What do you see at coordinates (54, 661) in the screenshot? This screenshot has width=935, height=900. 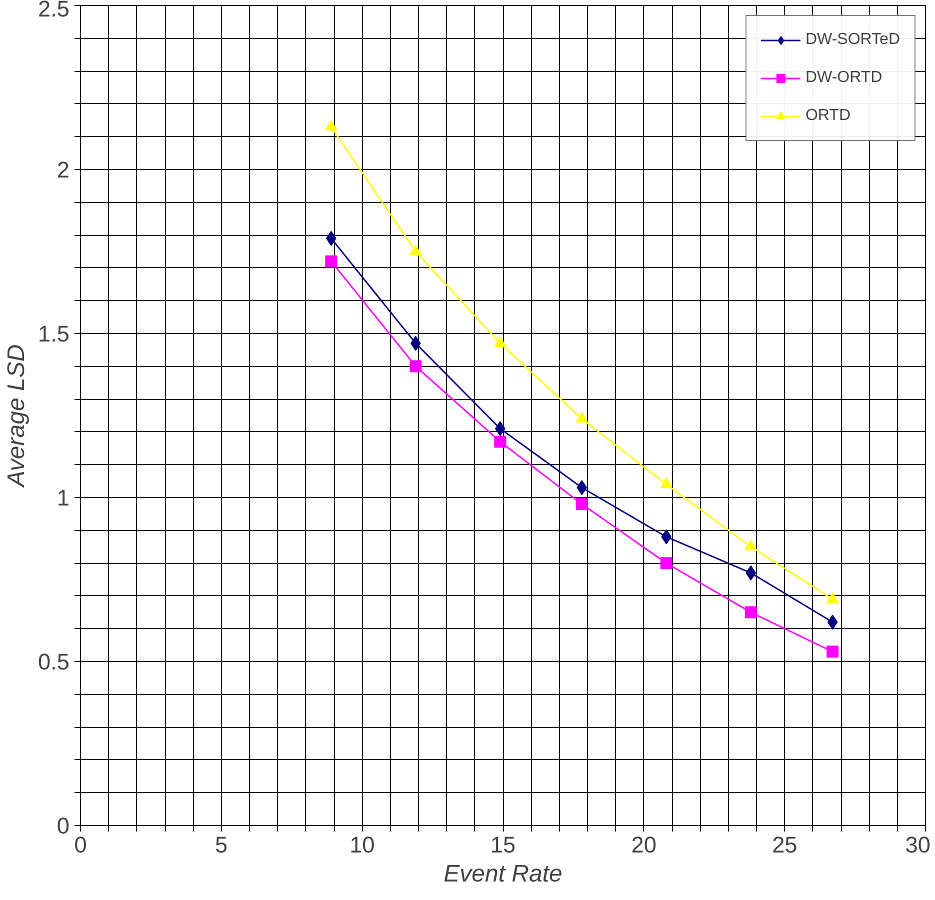 I see `y-tick-label: 0.5` at bounding box center [54, 661].